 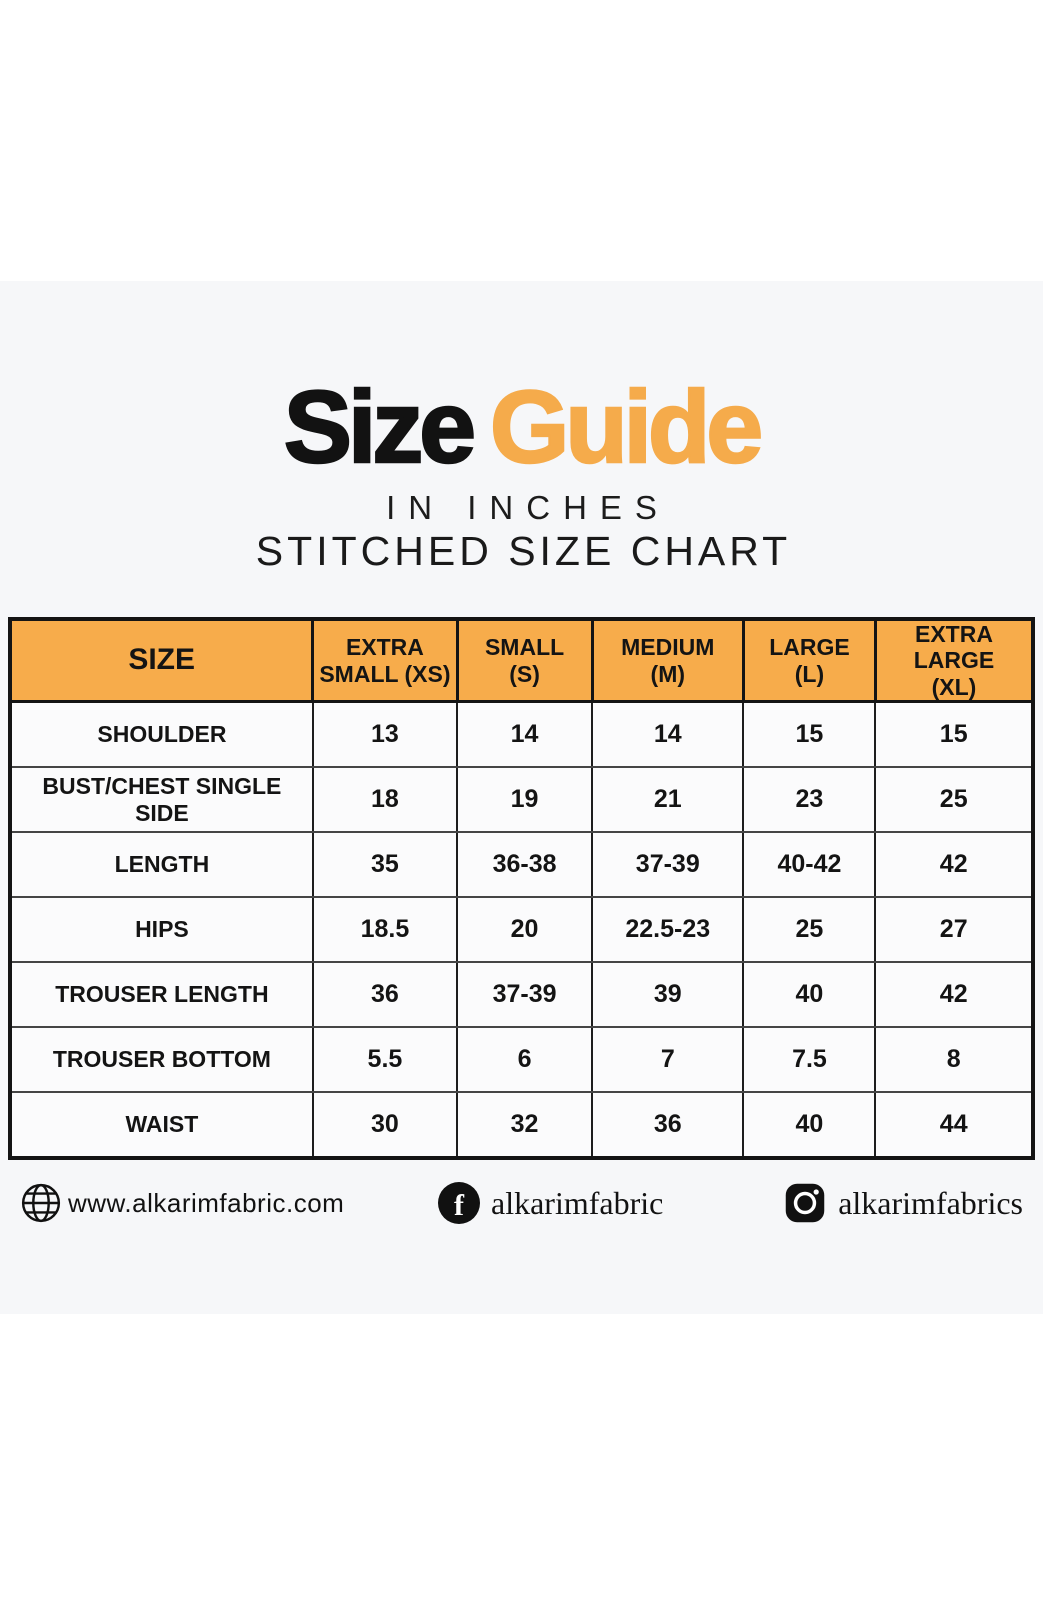 I want to click on size-value-cell: 8, so click(x=954, y=1060).